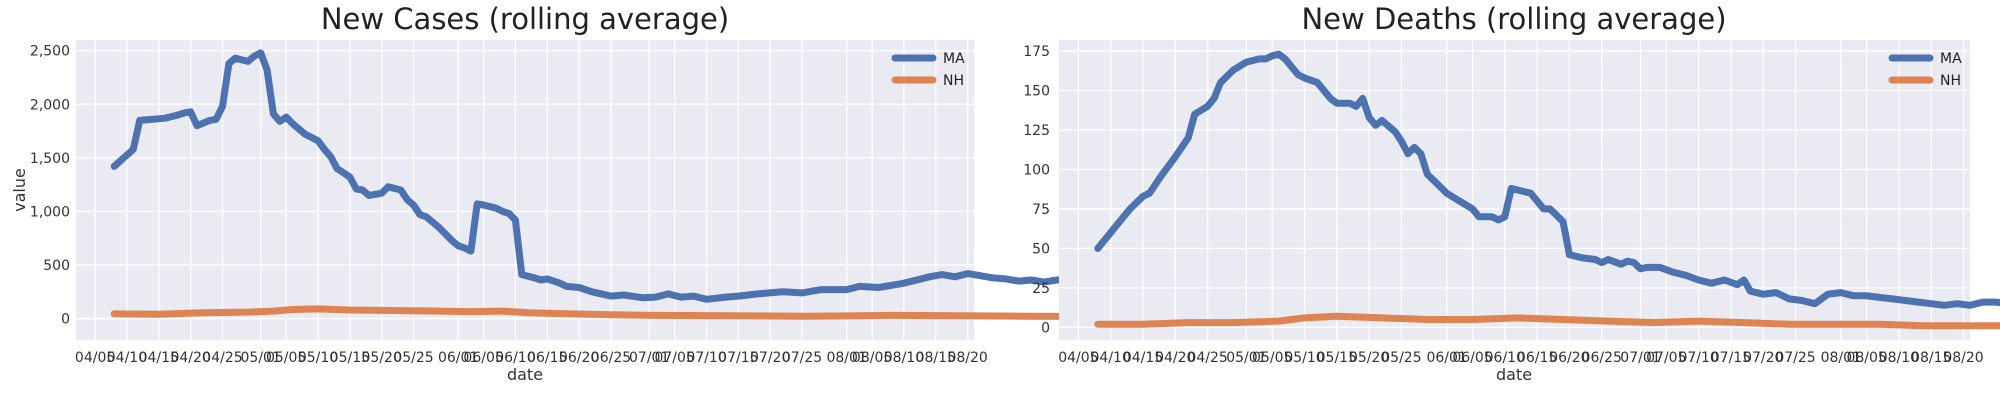 This screenshot has height=400, width=2000. I want to click on chart-title: New Cases (rolling average), so click(525, 19).